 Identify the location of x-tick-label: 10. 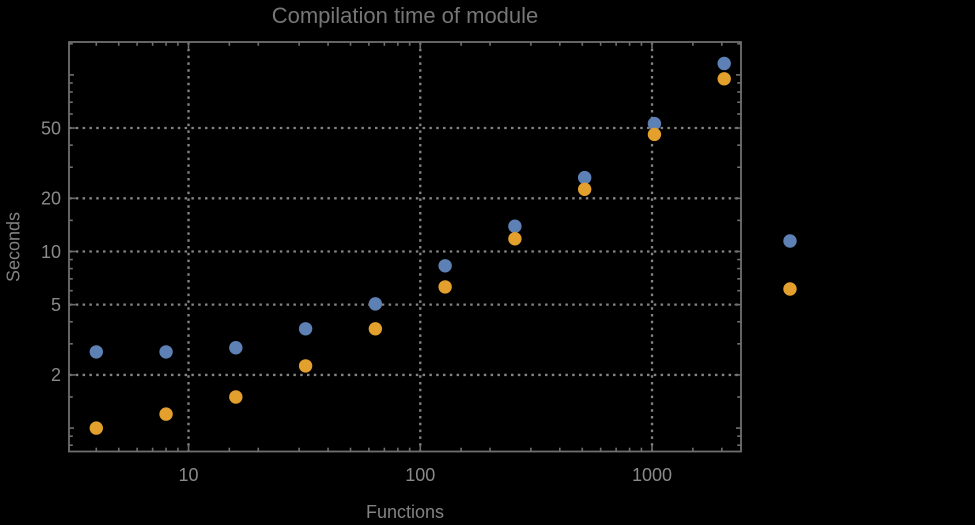
(189, 475).